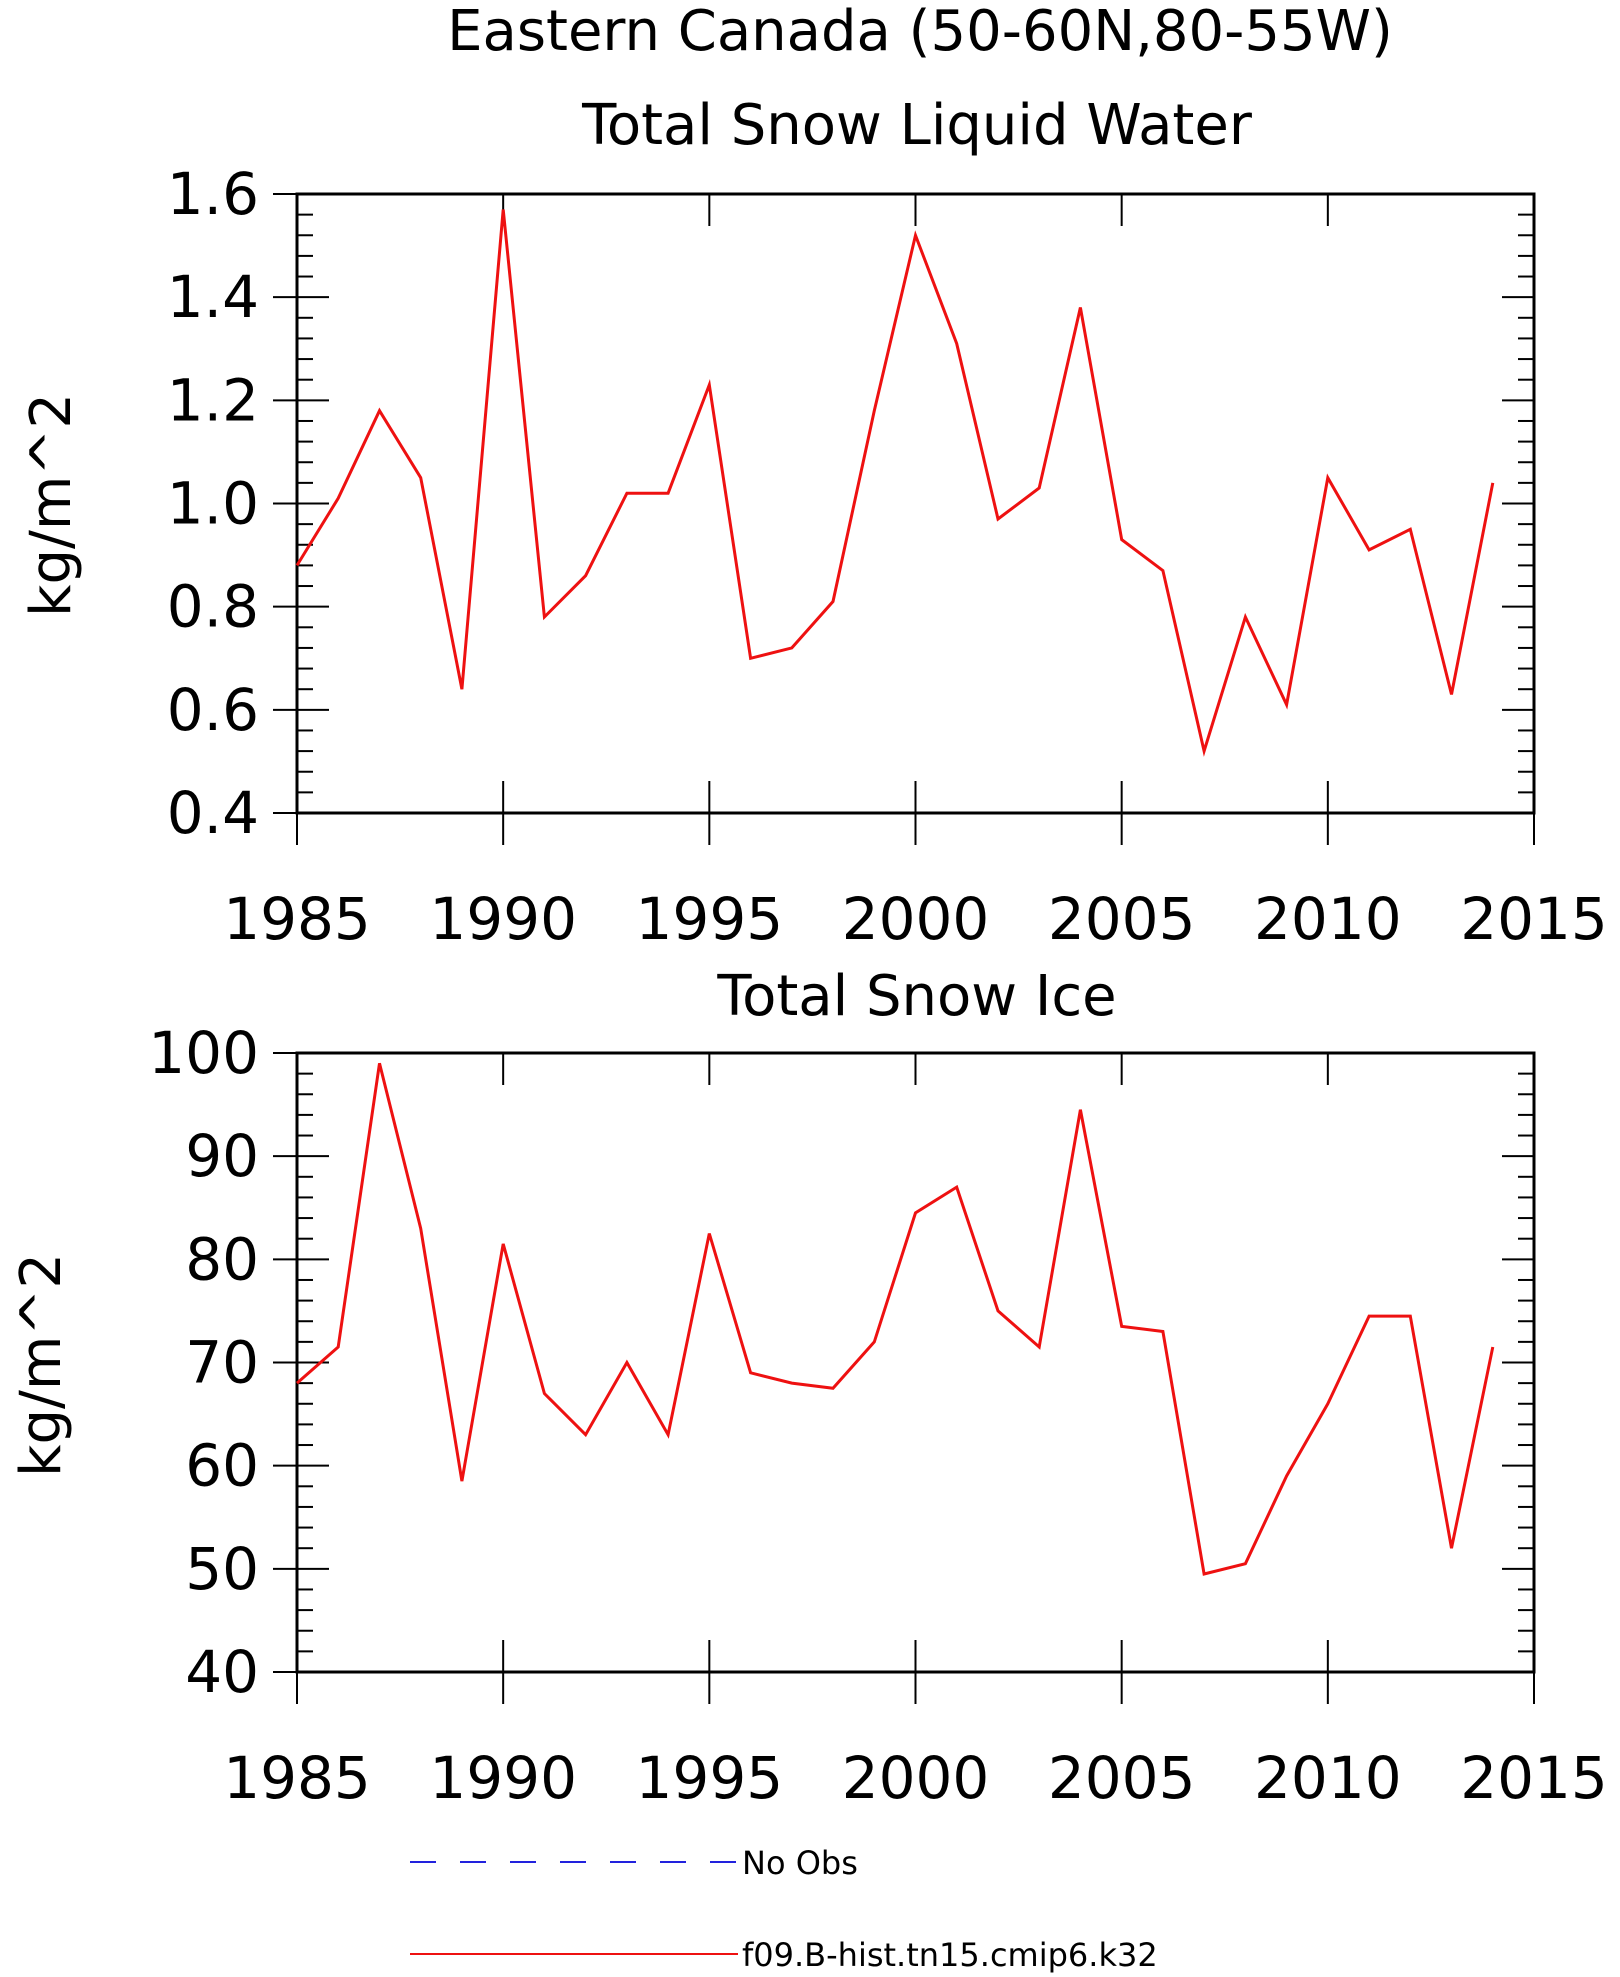 This screenshot has width=1620, height=1977. I want to click on legend-entry-model: f09.B-hist.tn15.cmip6.k32, so click(784, 1955).